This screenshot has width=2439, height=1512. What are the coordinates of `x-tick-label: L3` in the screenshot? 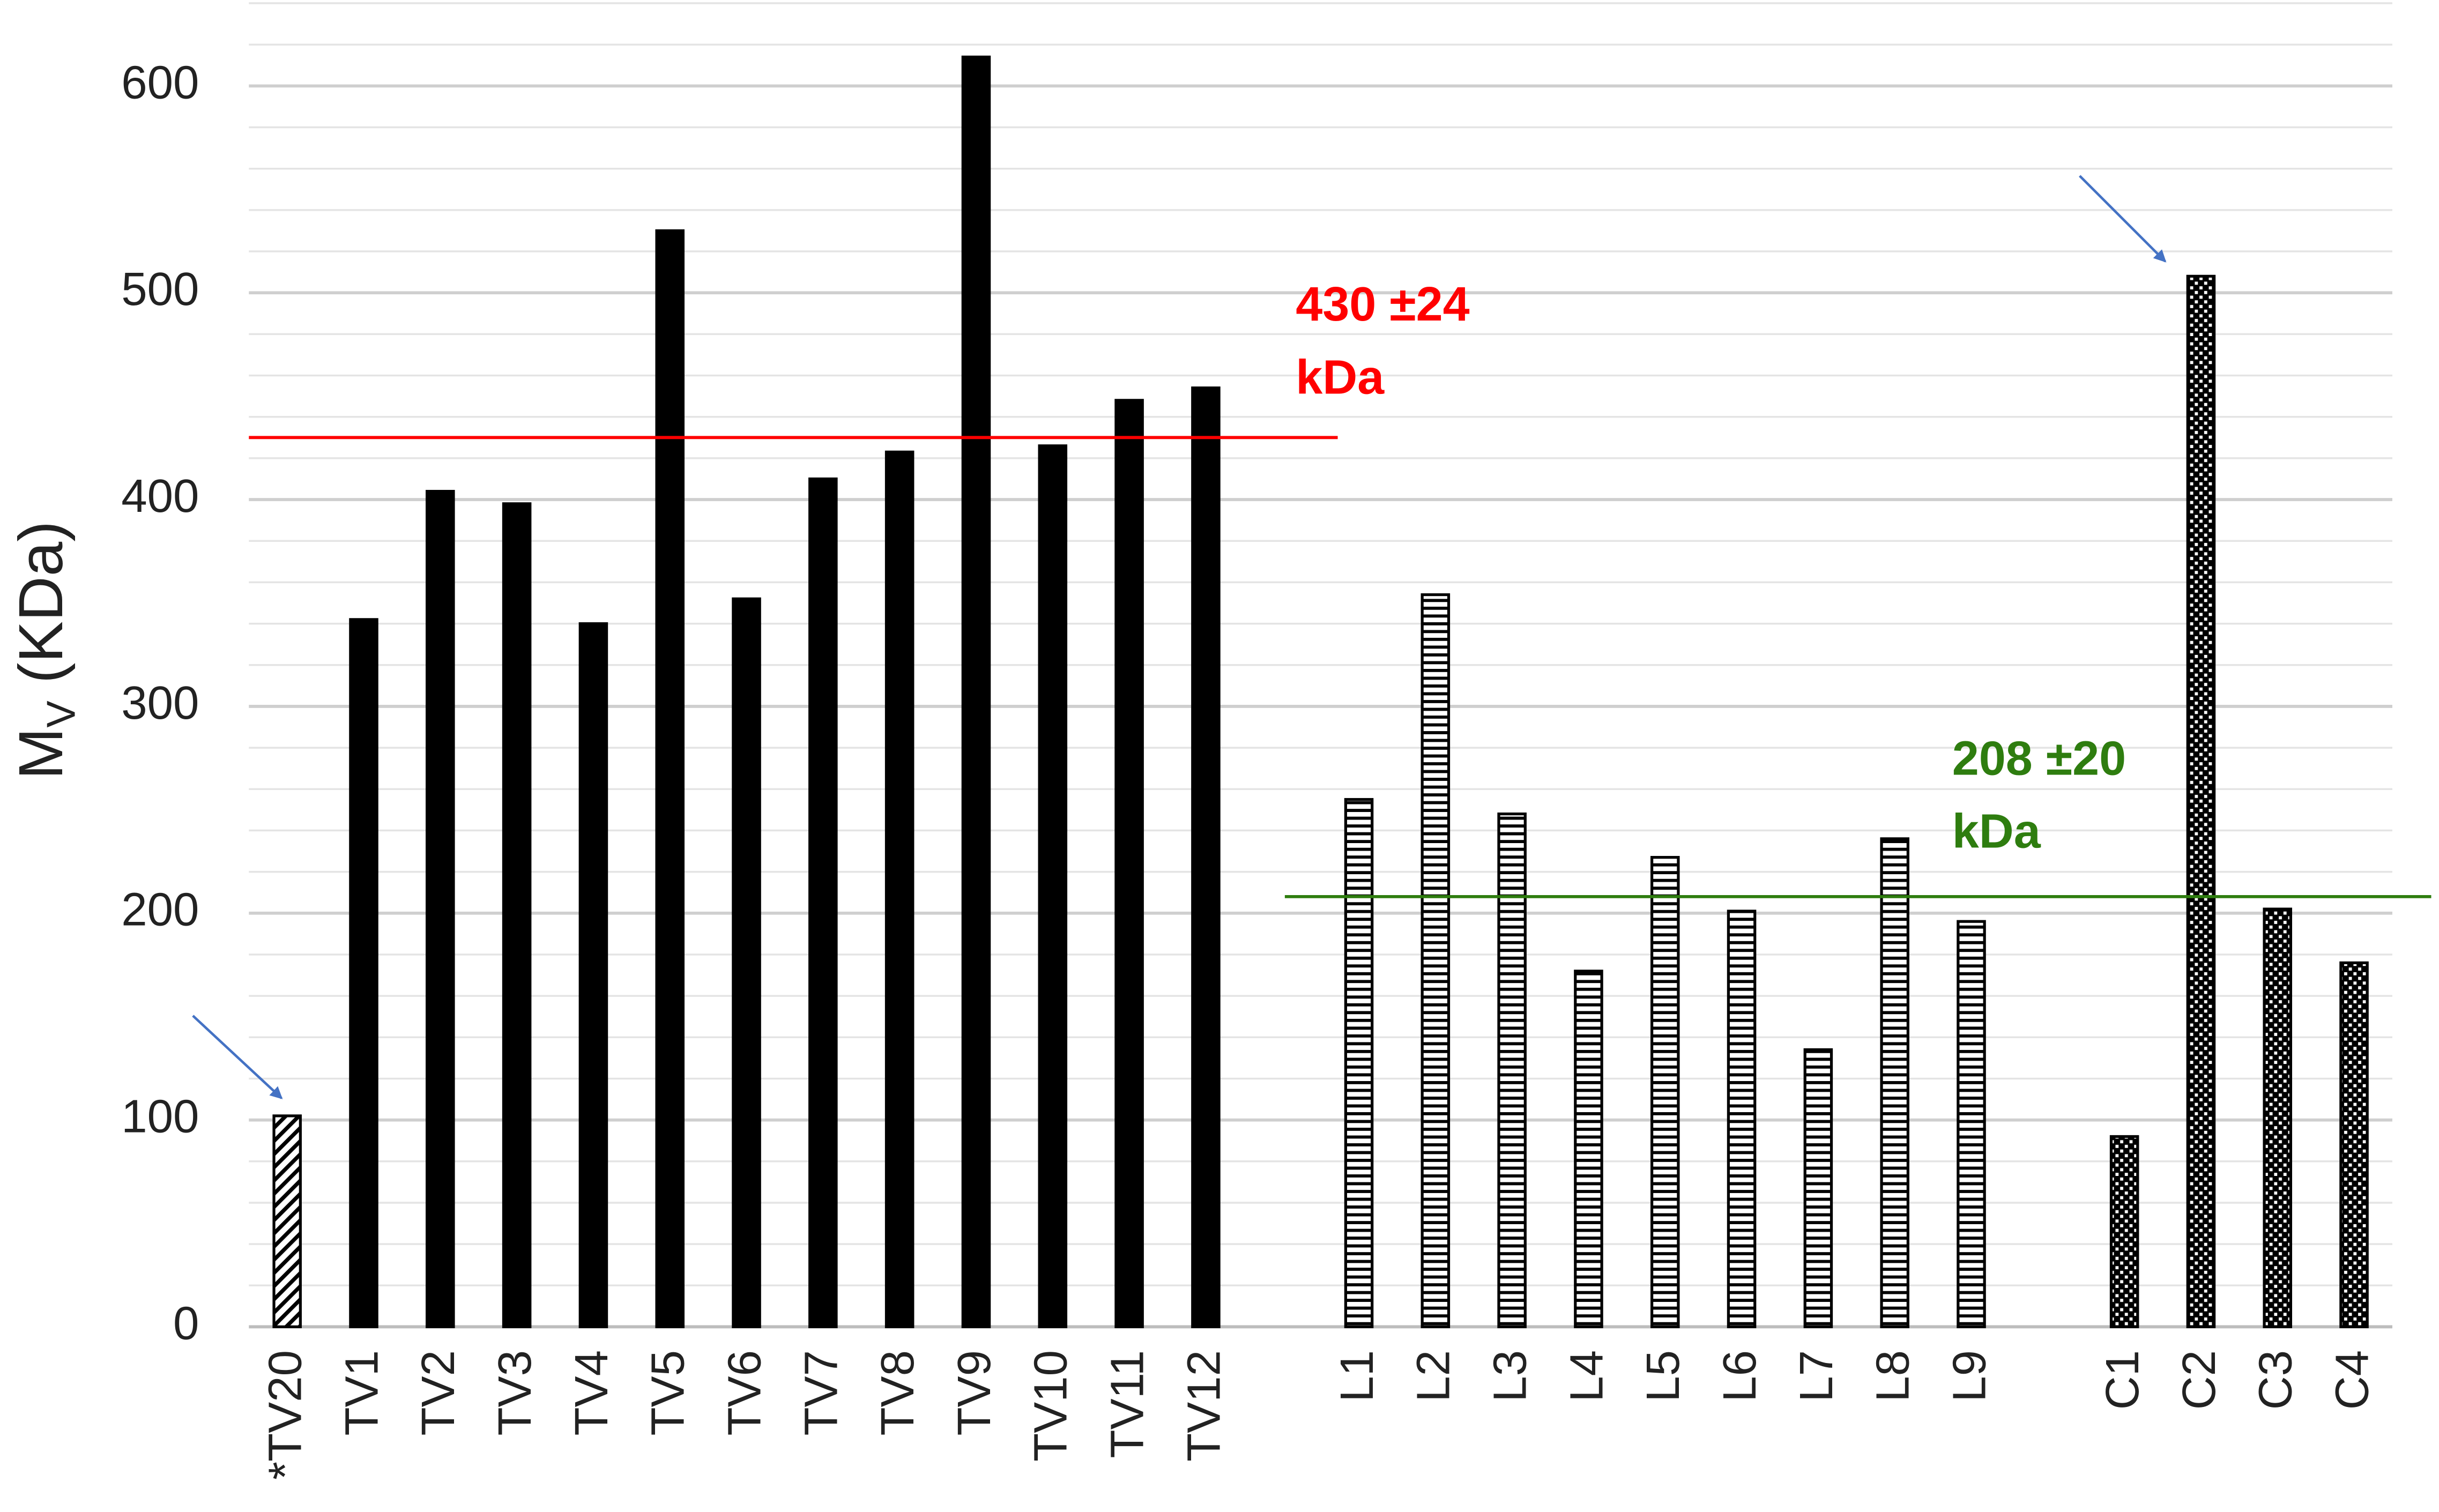 It's located at (1510, 1376).